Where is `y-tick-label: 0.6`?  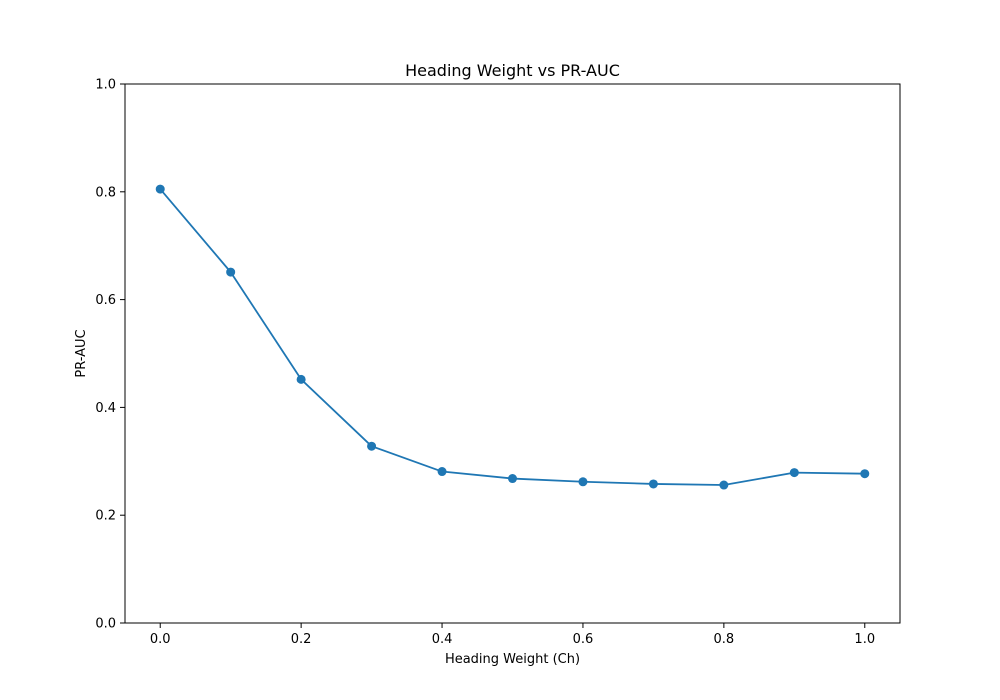
y-tick-label: 0.6 is located at coordinates (105, 300).